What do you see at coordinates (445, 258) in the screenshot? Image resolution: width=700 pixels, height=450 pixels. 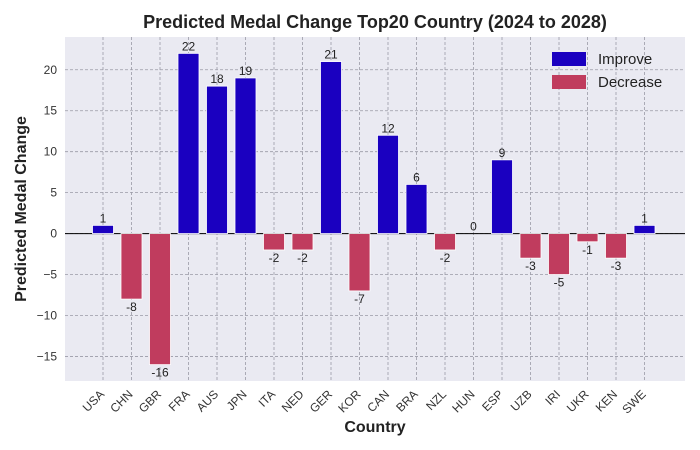 I see `data-label-nzl: -2` at bounding box center [445, 258].